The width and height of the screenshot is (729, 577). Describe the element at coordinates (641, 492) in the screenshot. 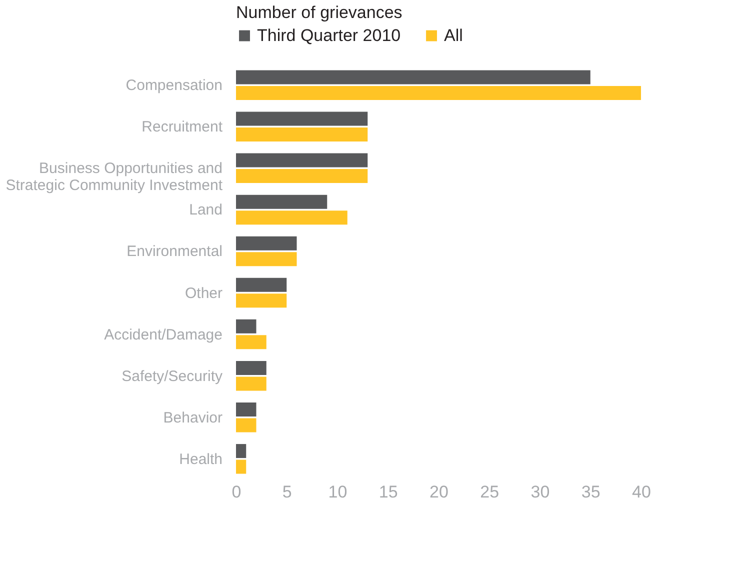

I see `x-tick-label: 40` at that location.